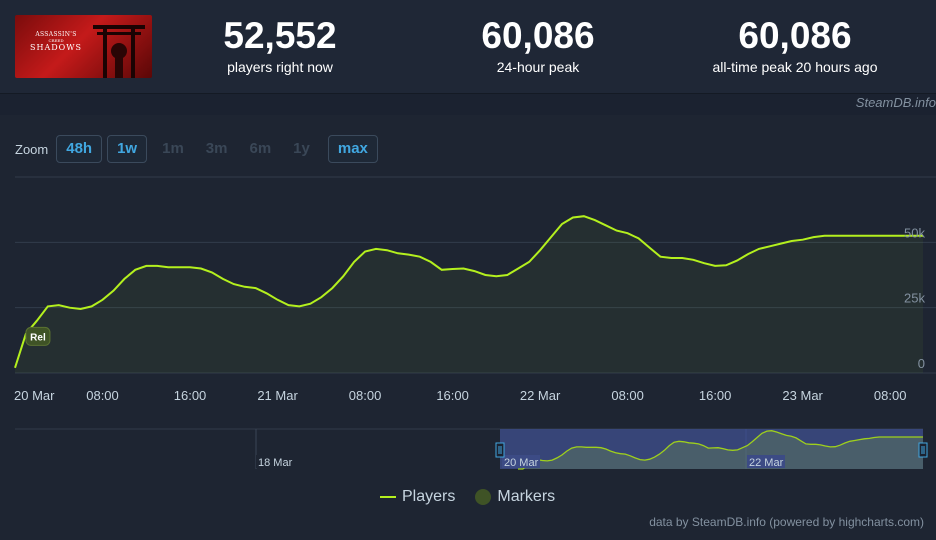  Describe the element at coordinates (277, 395) in the screenshot. I see `x-tick-label: 21 Mar` at that location.